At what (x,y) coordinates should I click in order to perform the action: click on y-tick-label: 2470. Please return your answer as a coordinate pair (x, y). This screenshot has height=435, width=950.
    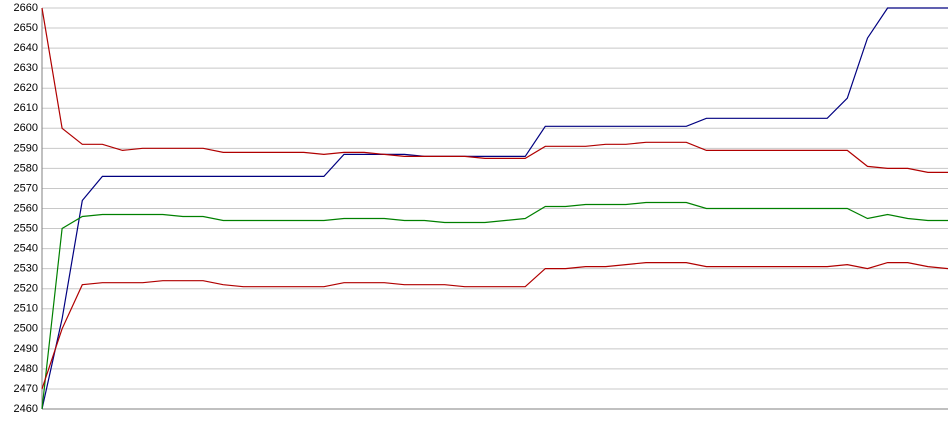
    Looking at the image, I should click on (26, 389).